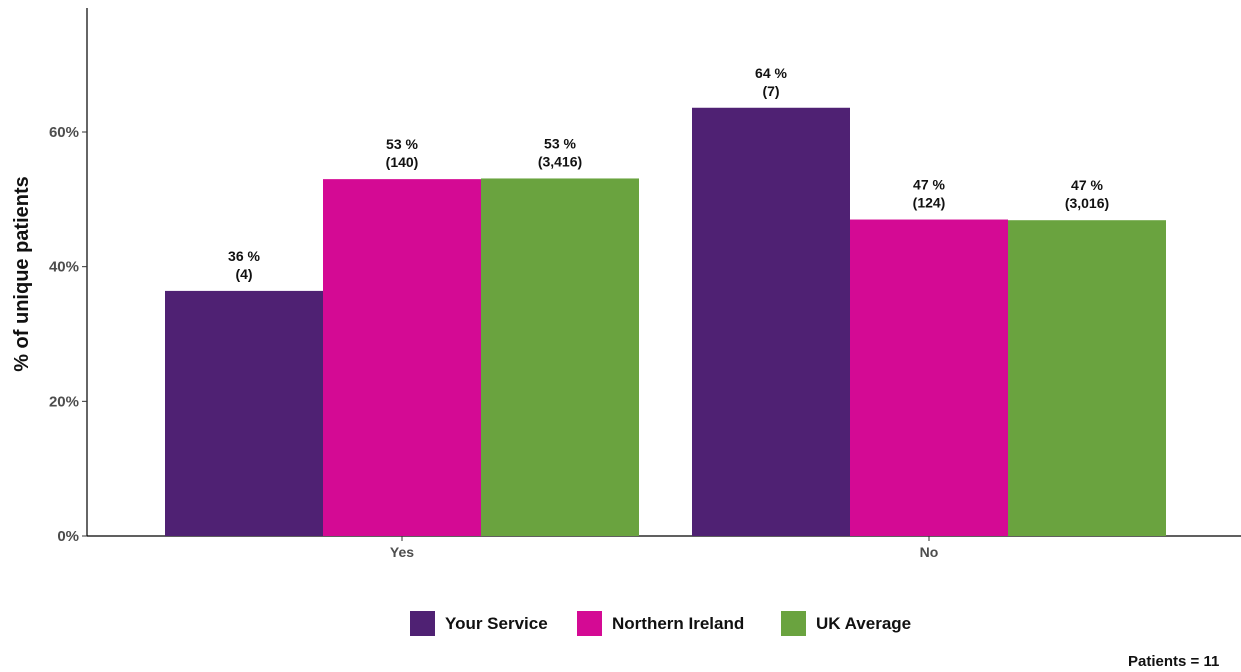 Image resolution: width=1241 pixels, height=672 pixels. What do you see at coordinates (678, 623) in the screenshot?
I see `legend-label: Northern Ireland` at bounding box center [678, 623].